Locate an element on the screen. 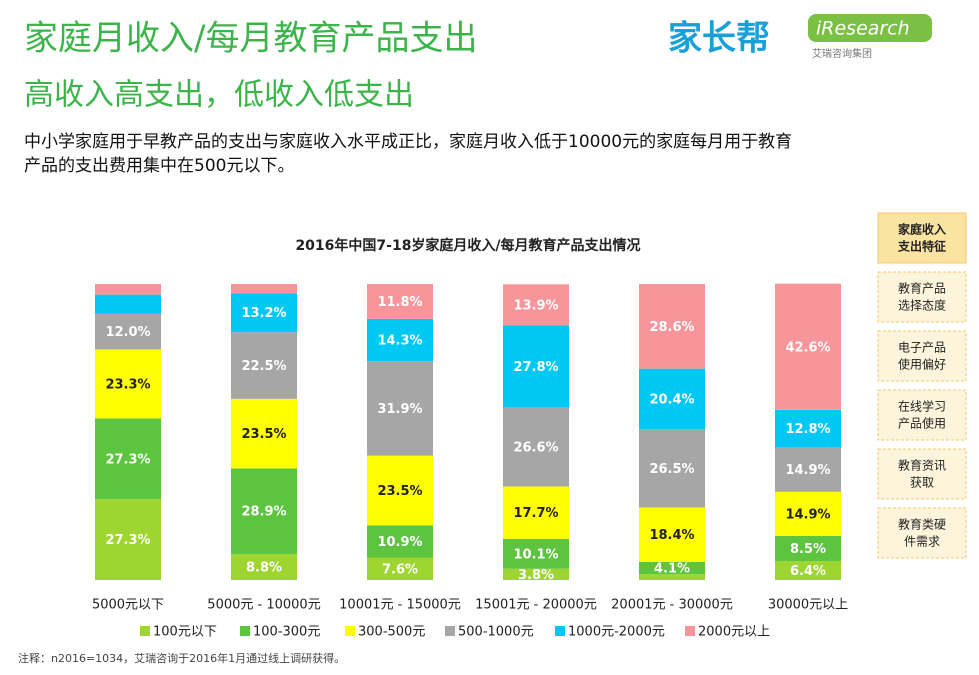 This screenshot has width=979, height=675. data-label: 18.4% is located at coordinates (671, 535).